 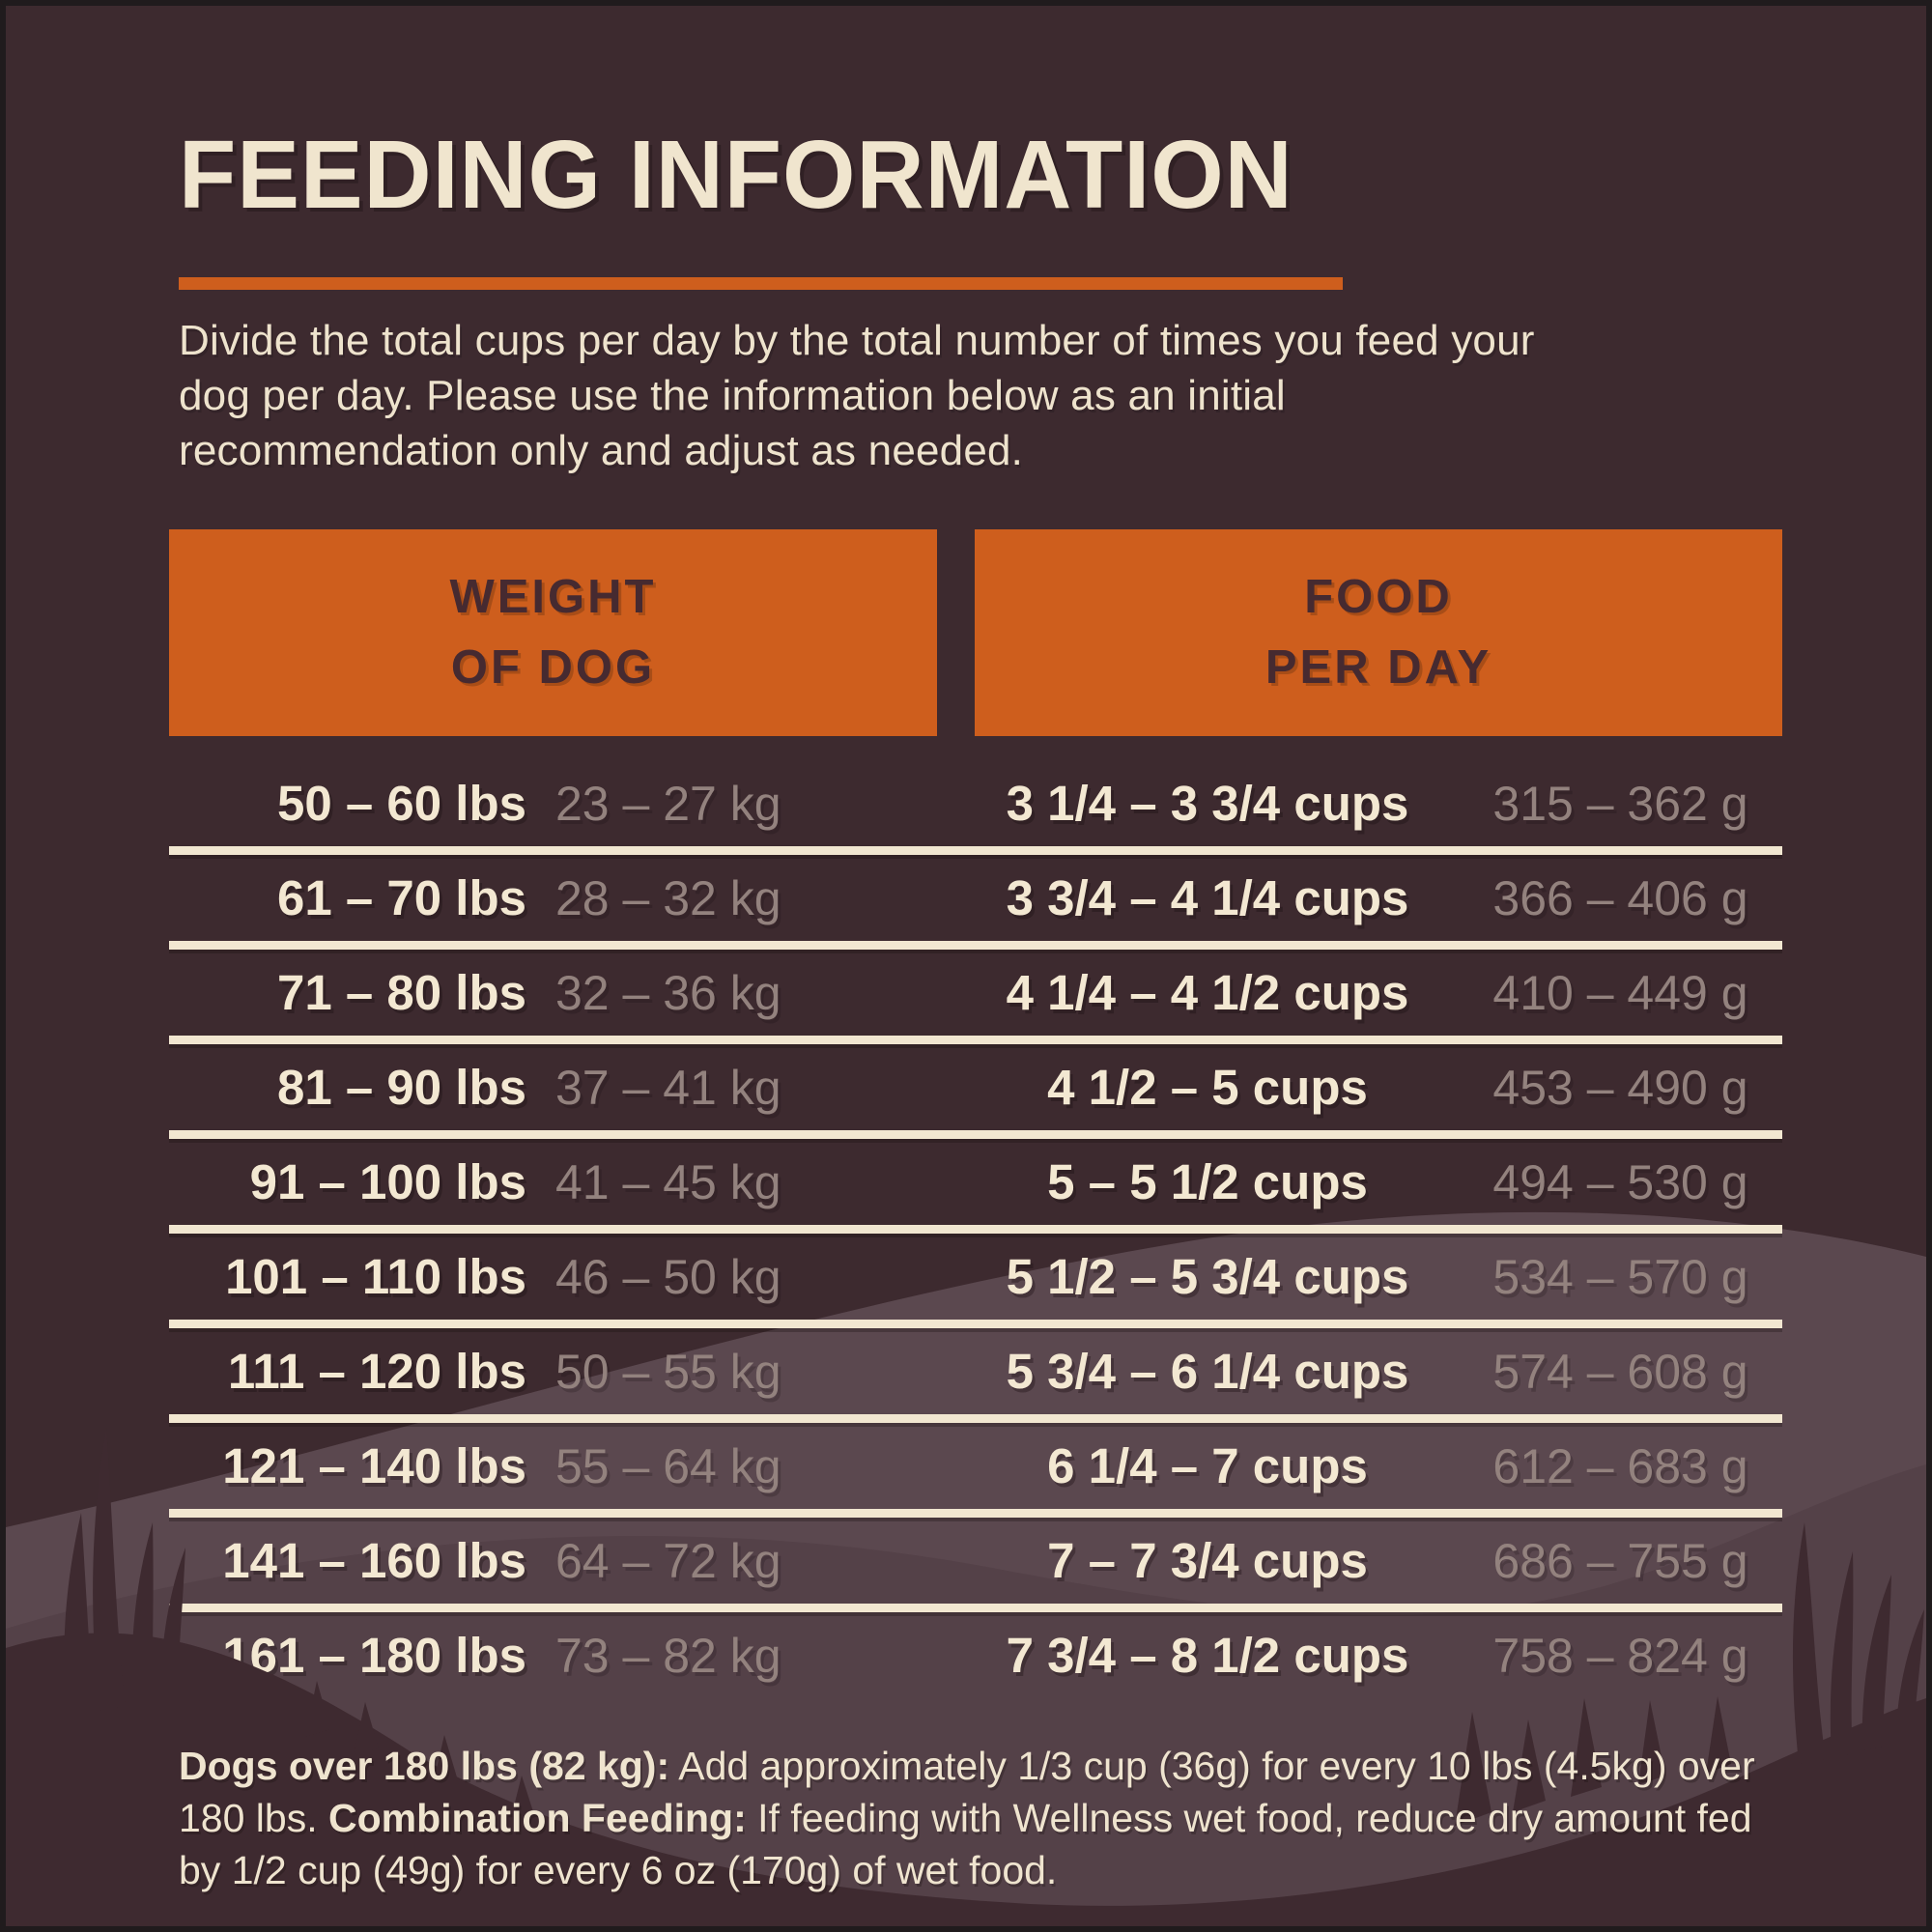 I want to click on header-line: FOOD, so click(x=1378, y=596).